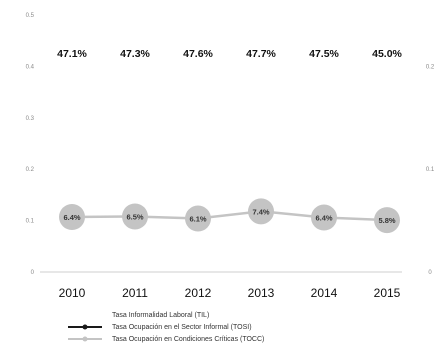 This screenshot has height=346, width=446. I want to click on tocc-data-label: 7.4%, so click(260, 211).